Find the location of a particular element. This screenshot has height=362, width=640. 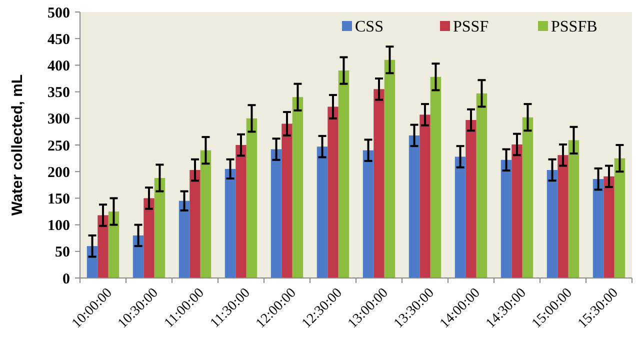

y-axis-title: Water collected, mL is located at coordinates (17, 145).